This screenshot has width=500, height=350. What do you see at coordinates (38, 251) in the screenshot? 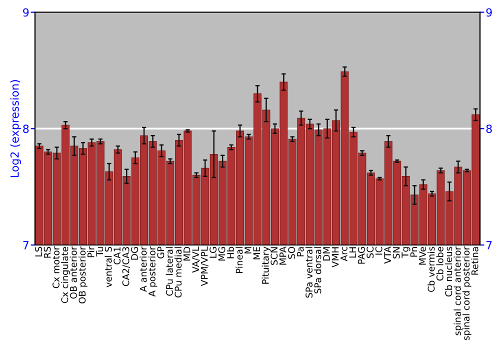
I see `x-tick-label: LS` at bounding box center [38, 251].